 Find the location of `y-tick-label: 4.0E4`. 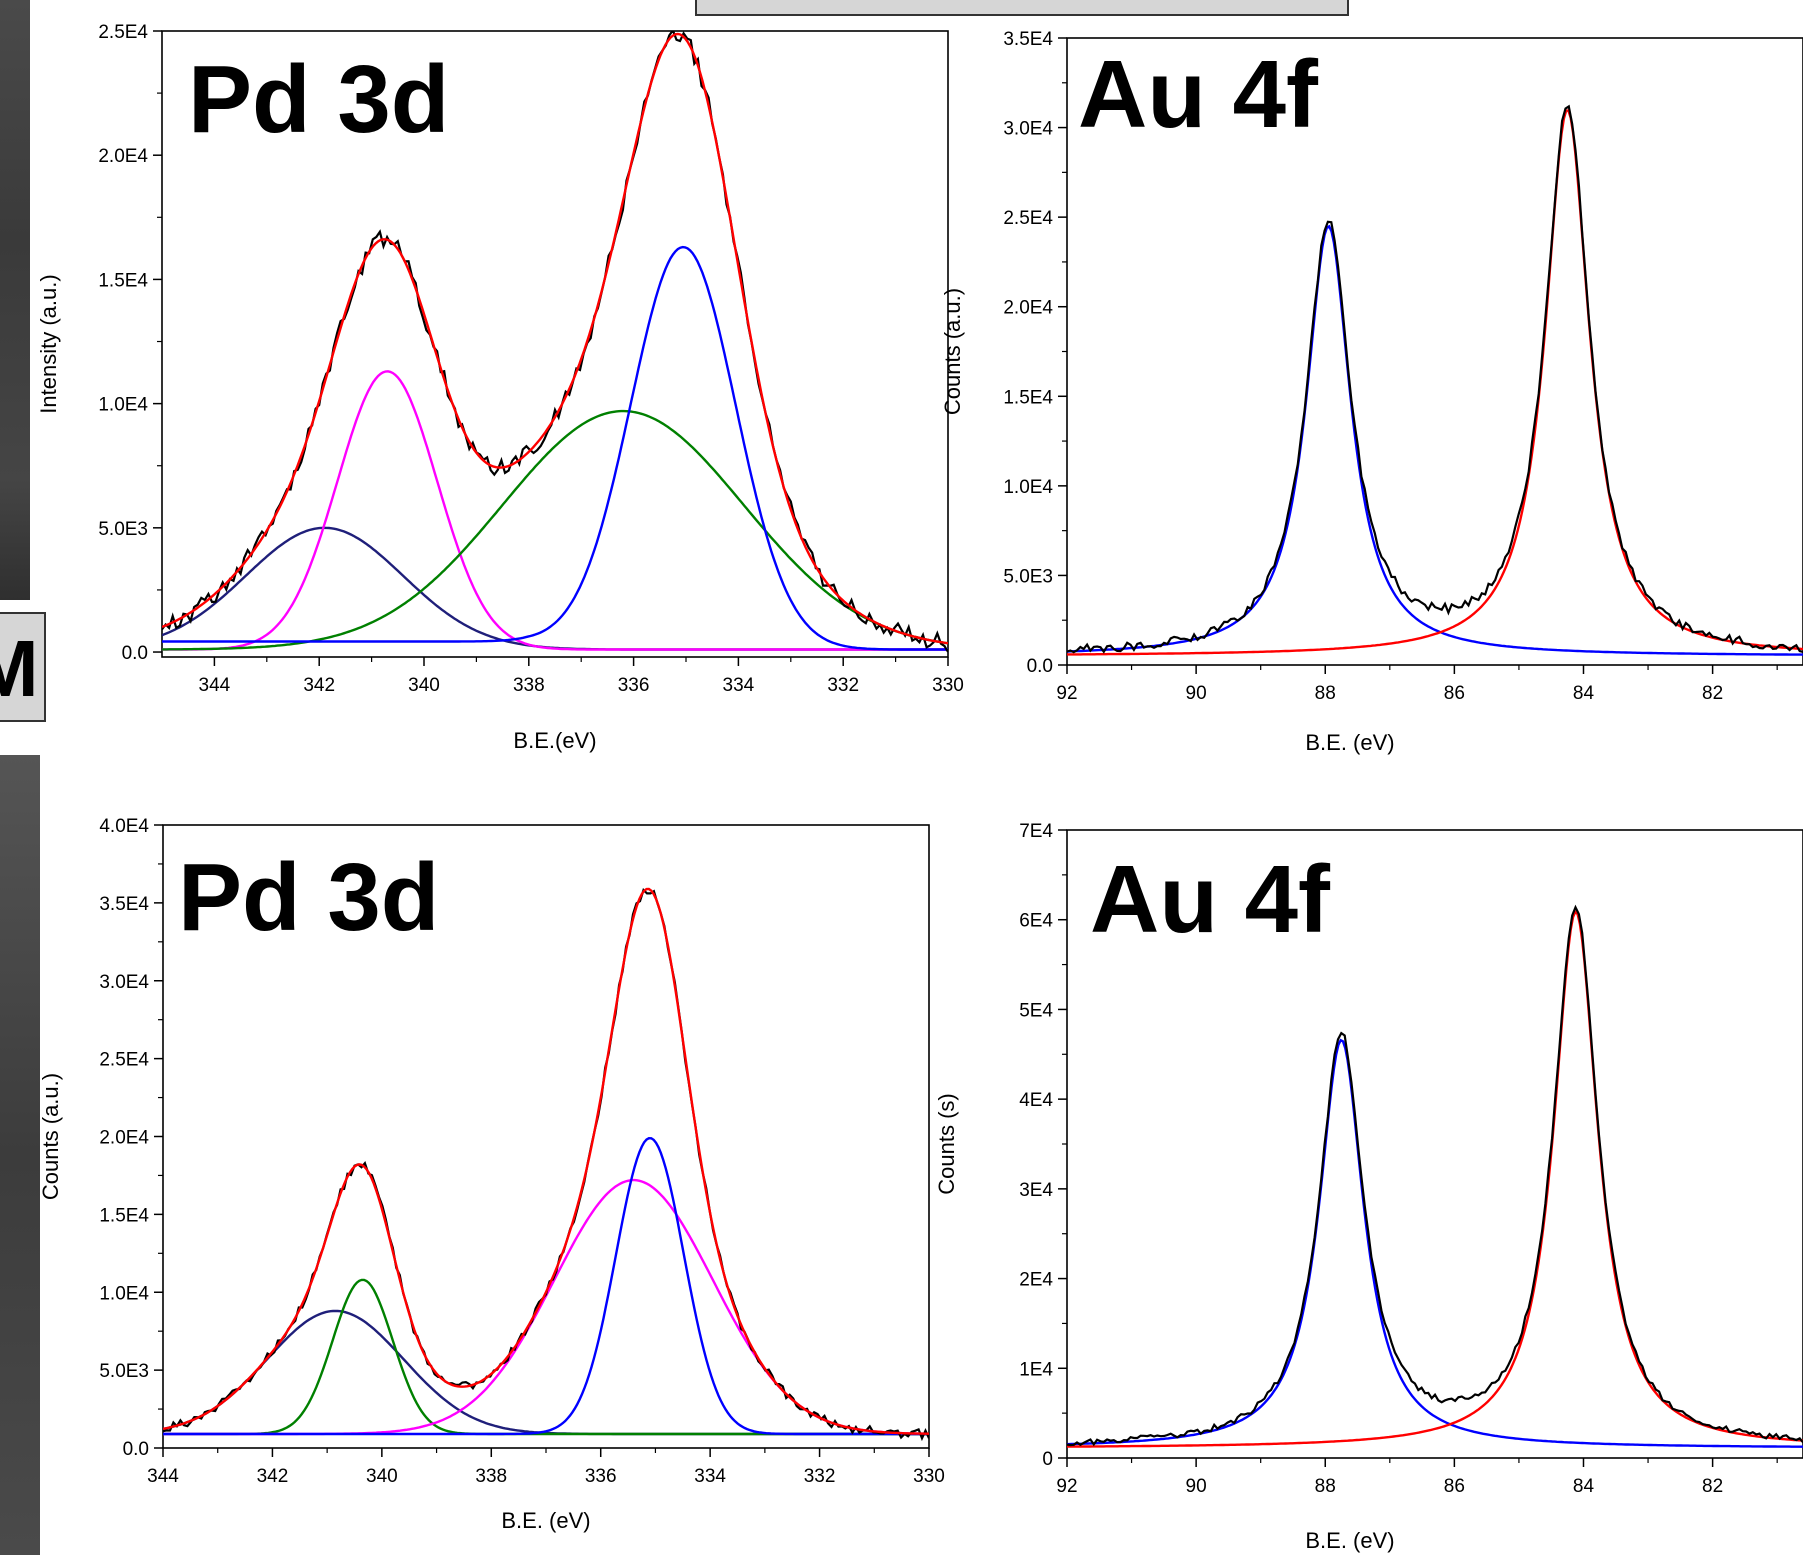

y-tick-label: 4.0E4 is located at coordinates (124, 826).